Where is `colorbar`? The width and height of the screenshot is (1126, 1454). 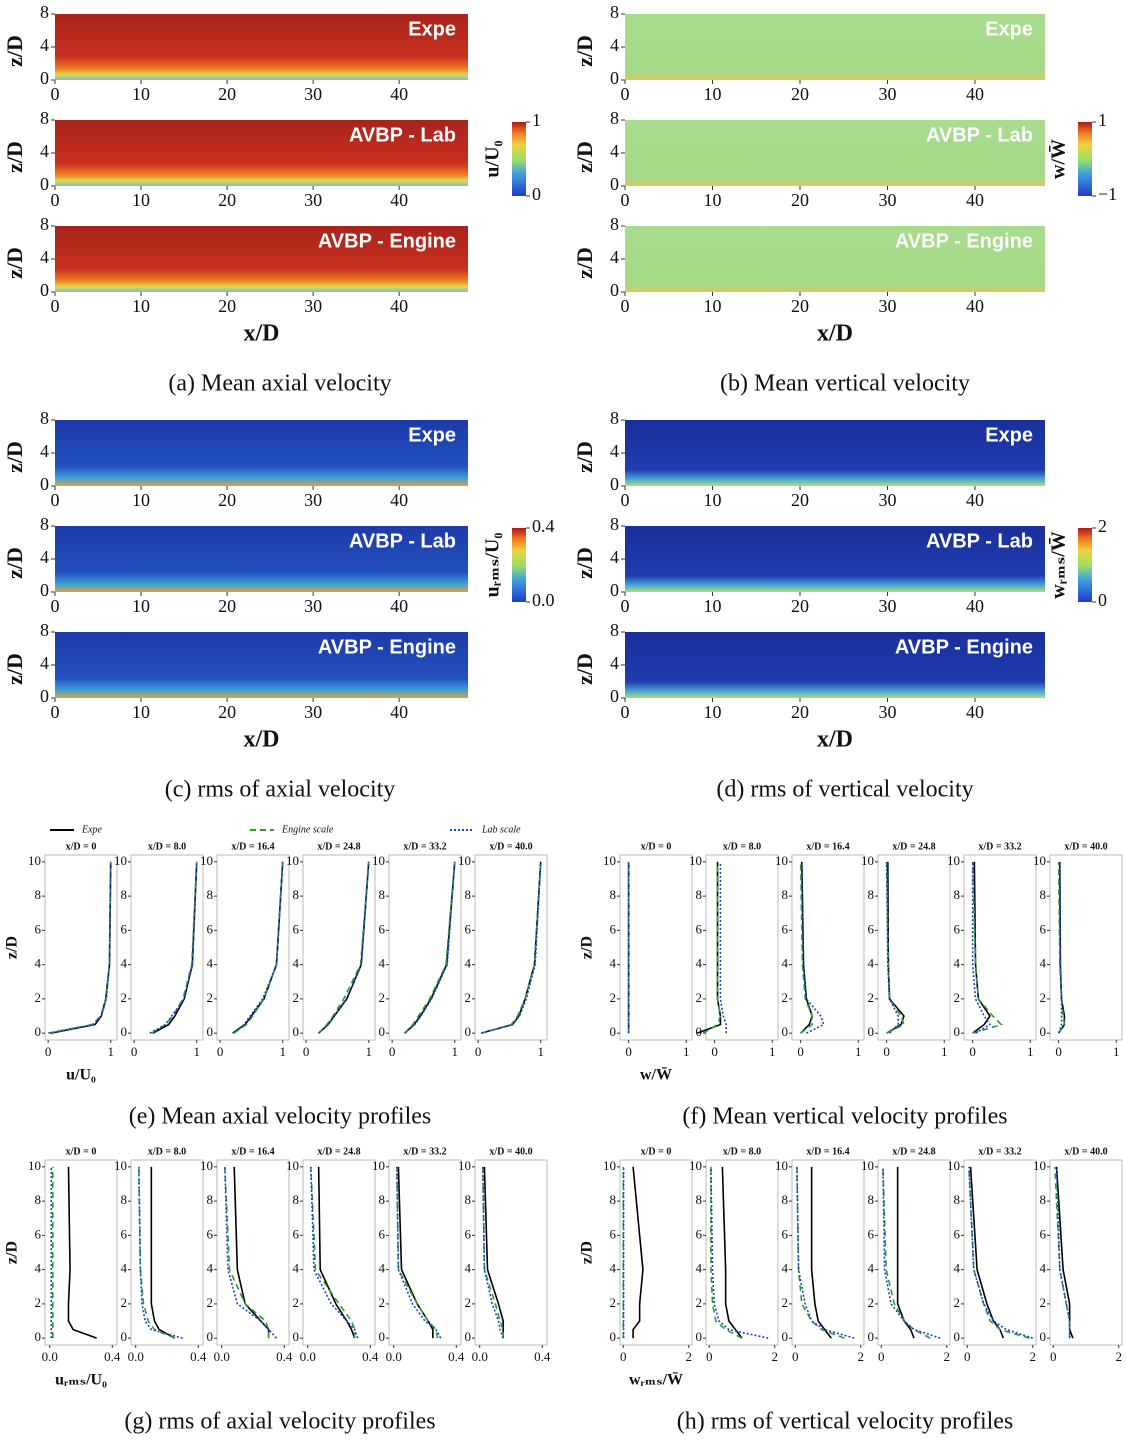 colorbar is located at coordinates (1085, 565).